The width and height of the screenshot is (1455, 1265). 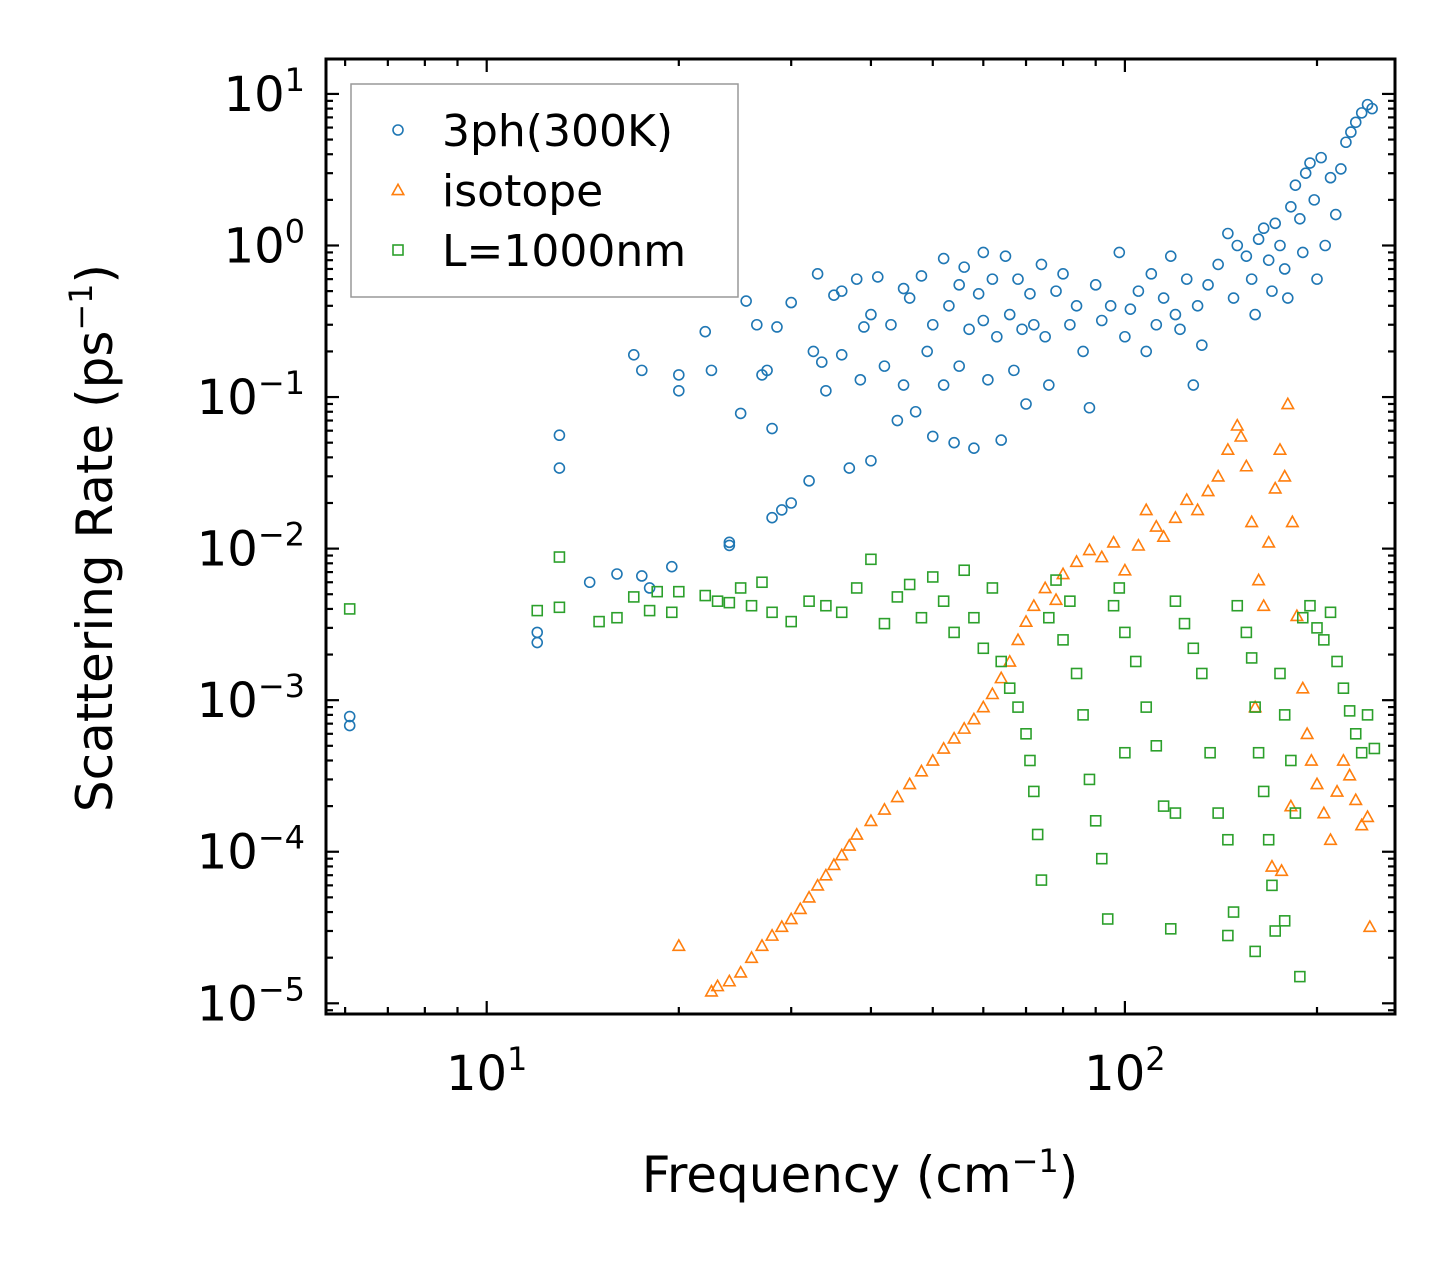 What do you see at coordinates (564, 251) in the screenshot?
I see `legend-label: L=1000nm` at bounding box center [564, 251].